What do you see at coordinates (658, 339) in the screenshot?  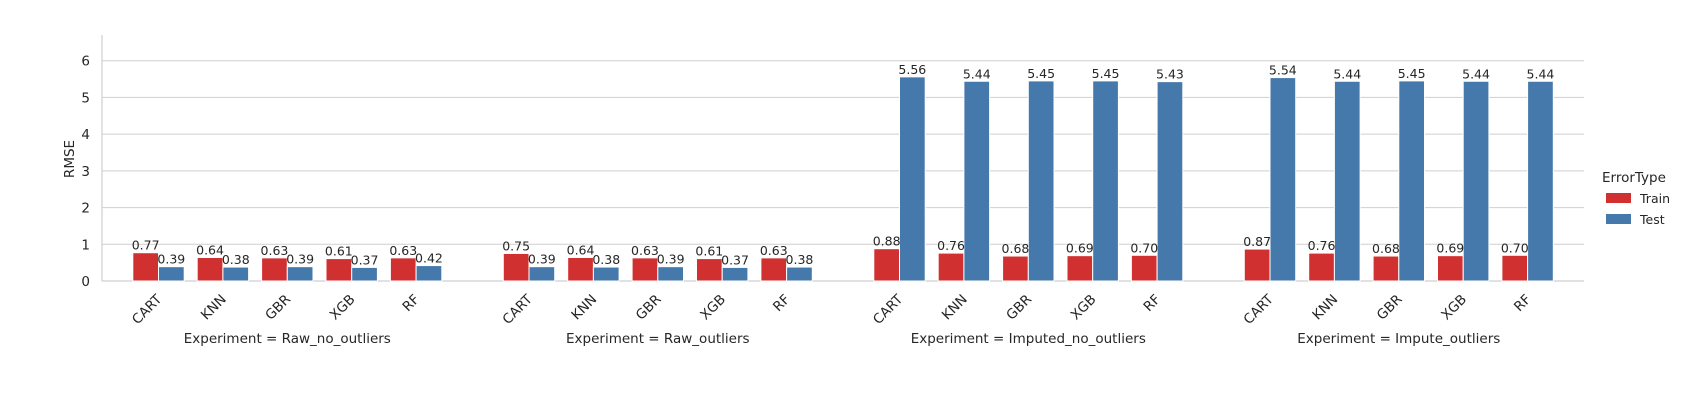 I see `facet-title: Experiment = Raw_outliers` at bounding box center [658, 339].